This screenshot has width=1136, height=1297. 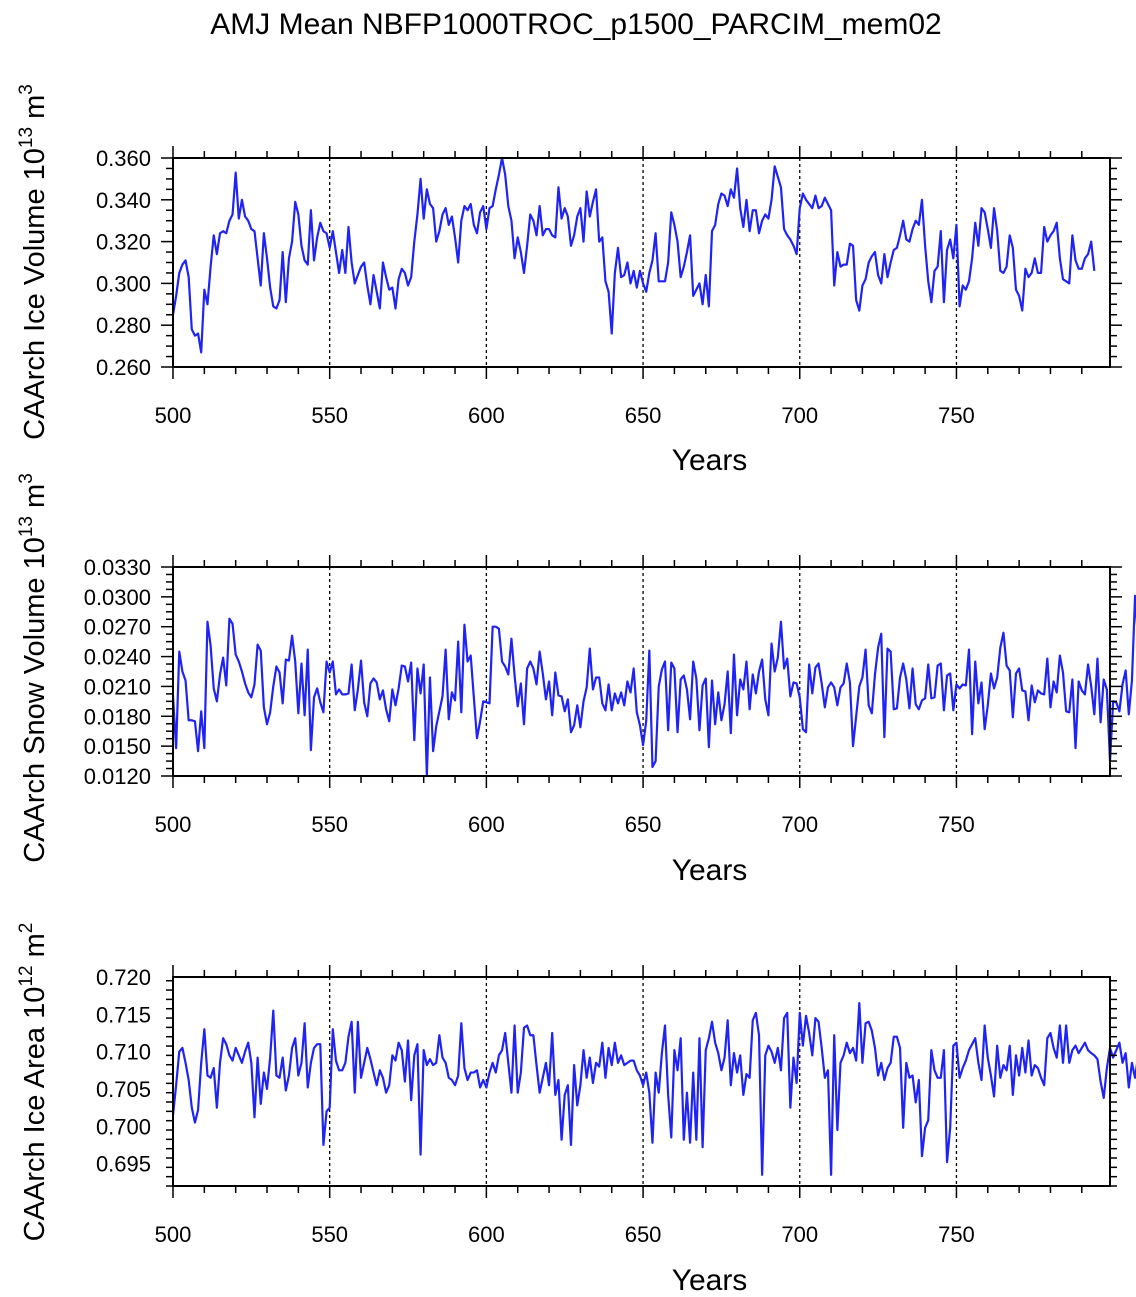 What do you see at coordinates (33, 1082) in the screenshot?
I see `y-axis-label: CAArch Ice Area 1012 m2` at bounding box center [33, 1082].